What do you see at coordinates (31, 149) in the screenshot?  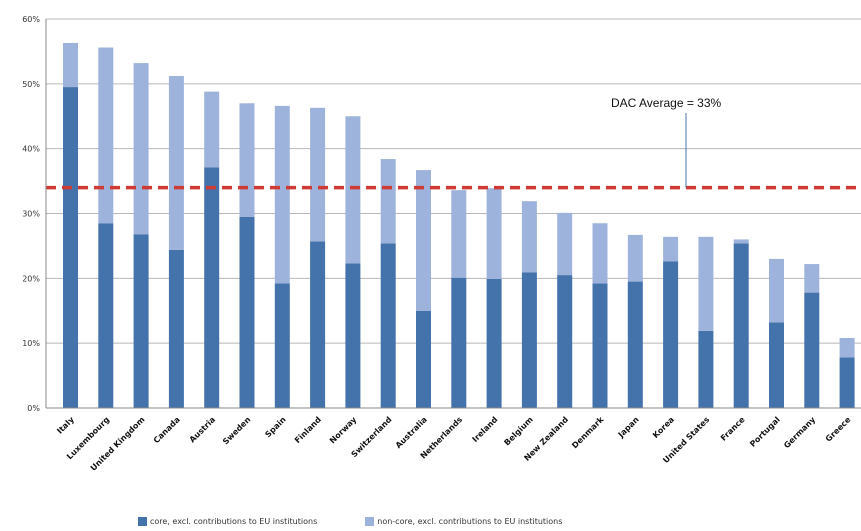 I see `y-tick-label: 40%` at bounding box center [31, 149].